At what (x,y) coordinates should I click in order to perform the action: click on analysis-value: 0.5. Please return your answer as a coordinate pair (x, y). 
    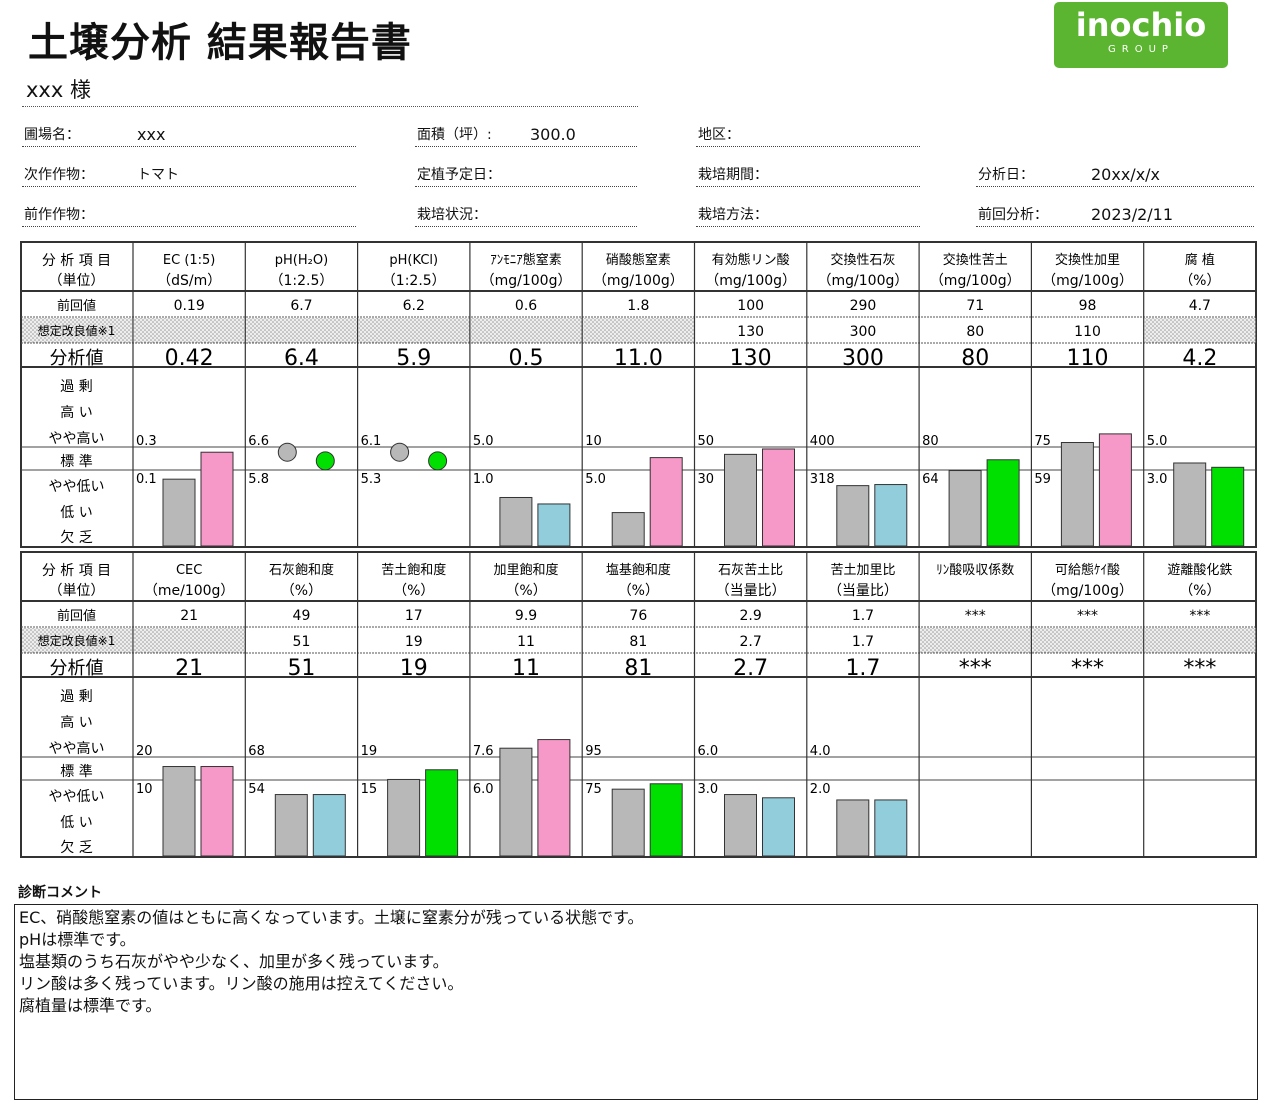
    Looking at the image, I should click on (526, 358).